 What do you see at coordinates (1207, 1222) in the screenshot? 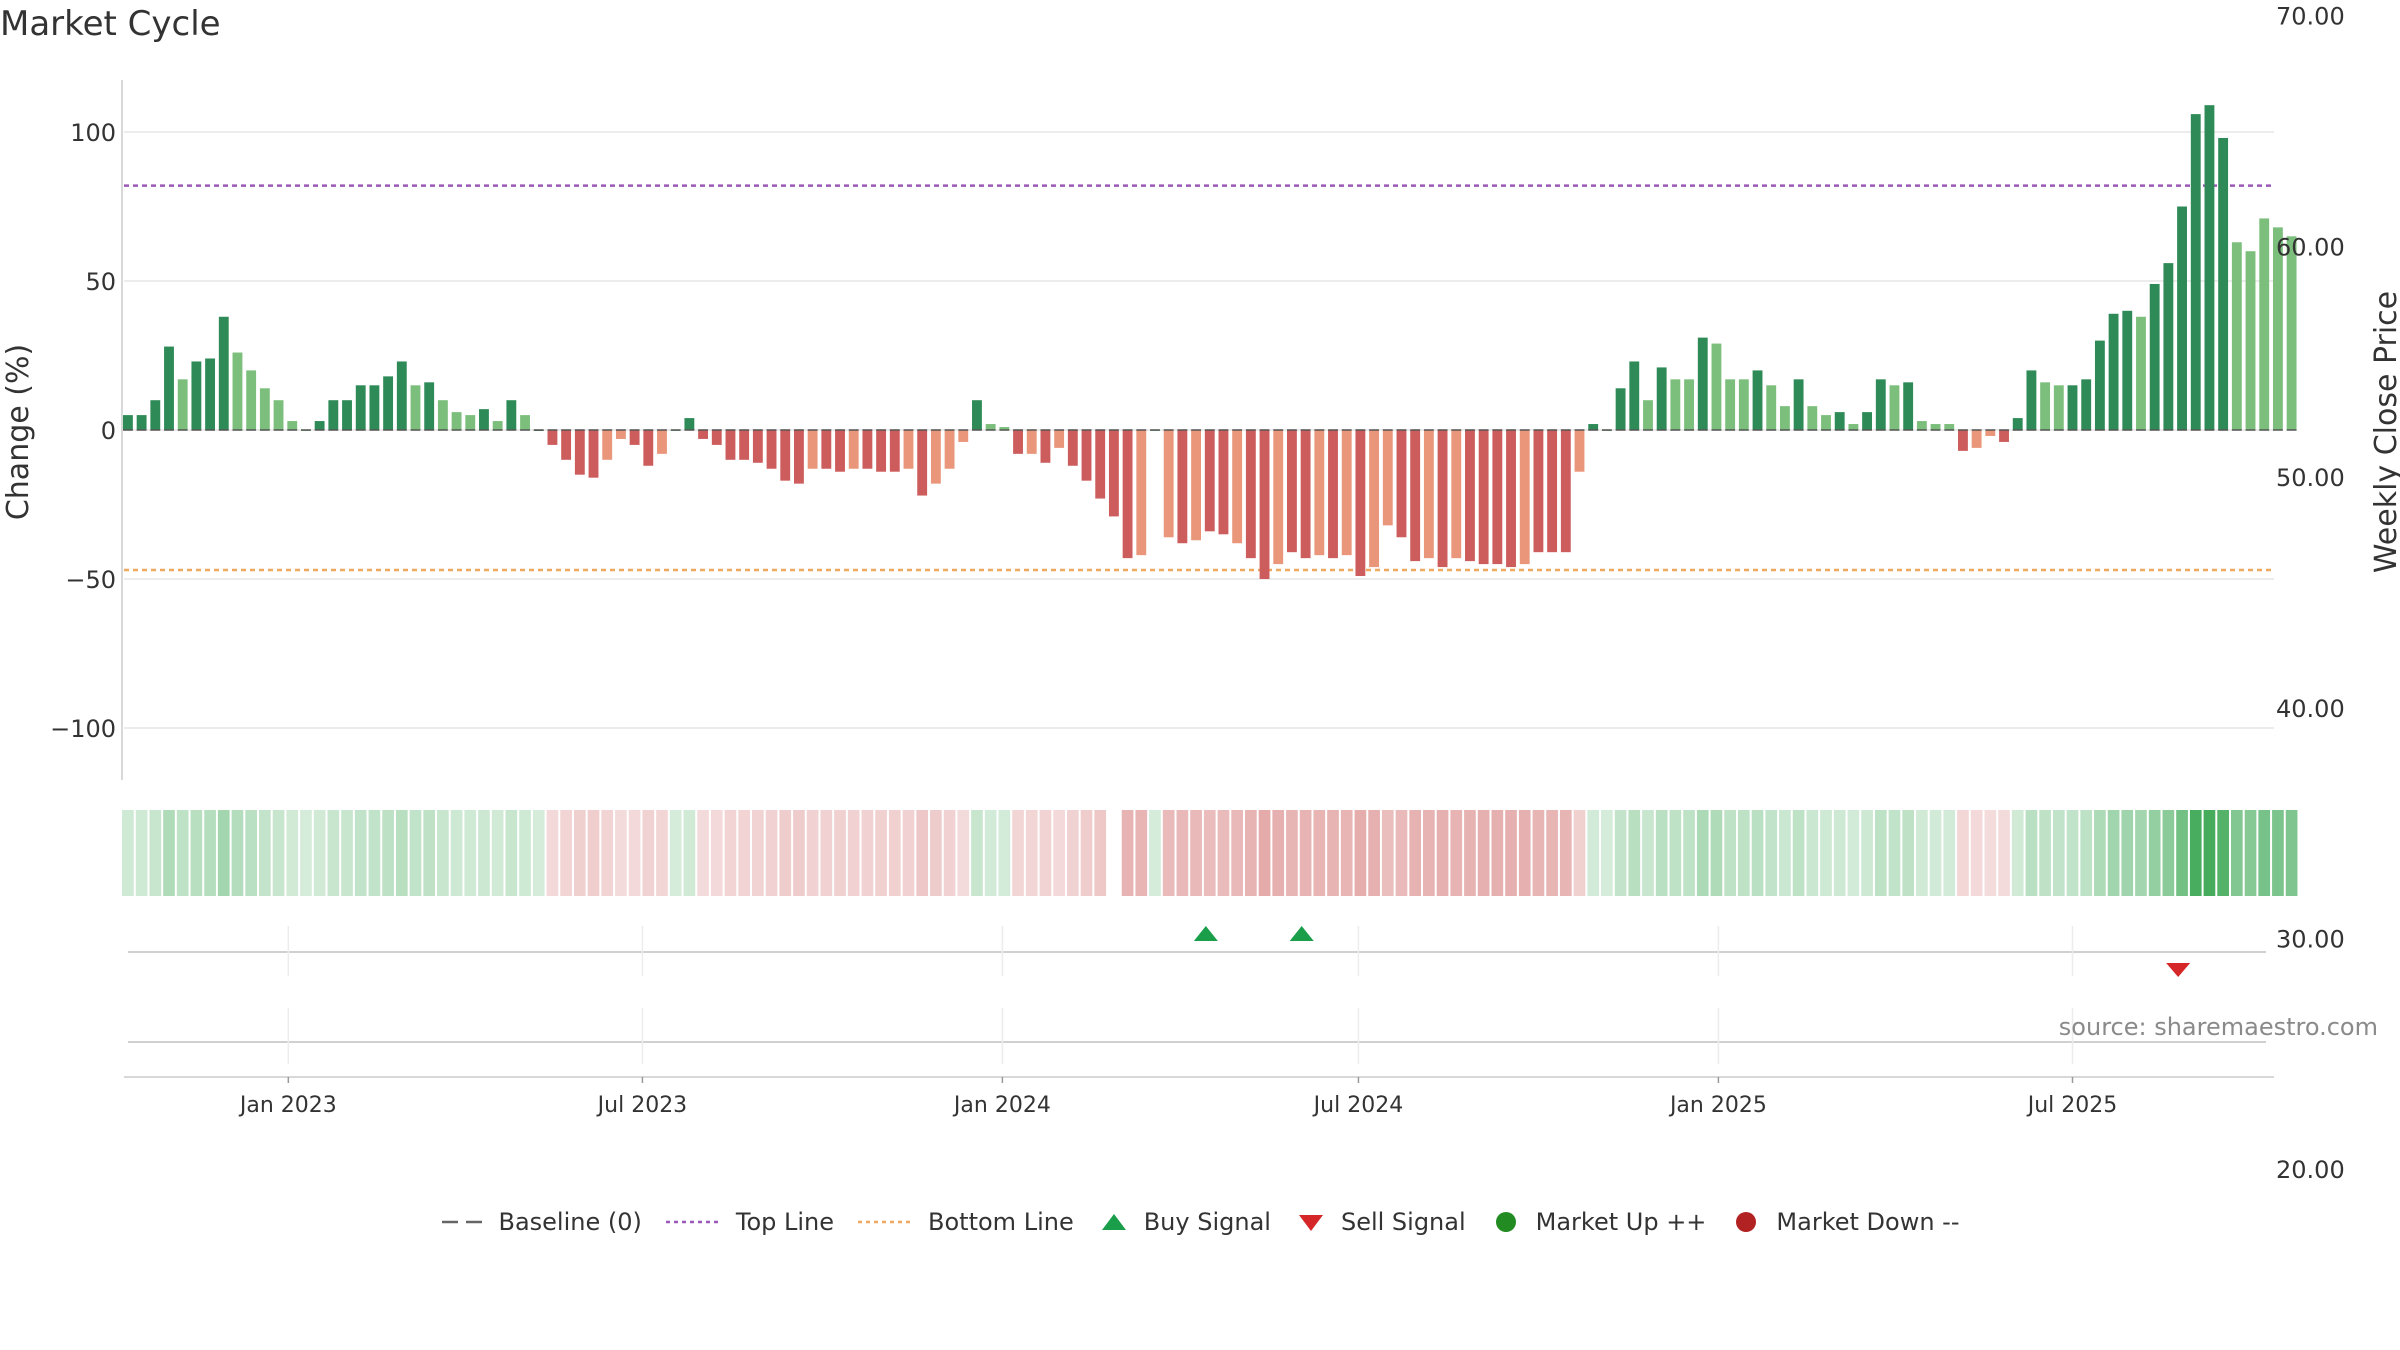
I see `legend-label: Buy Signal` at bounding box center [1207, 1222].